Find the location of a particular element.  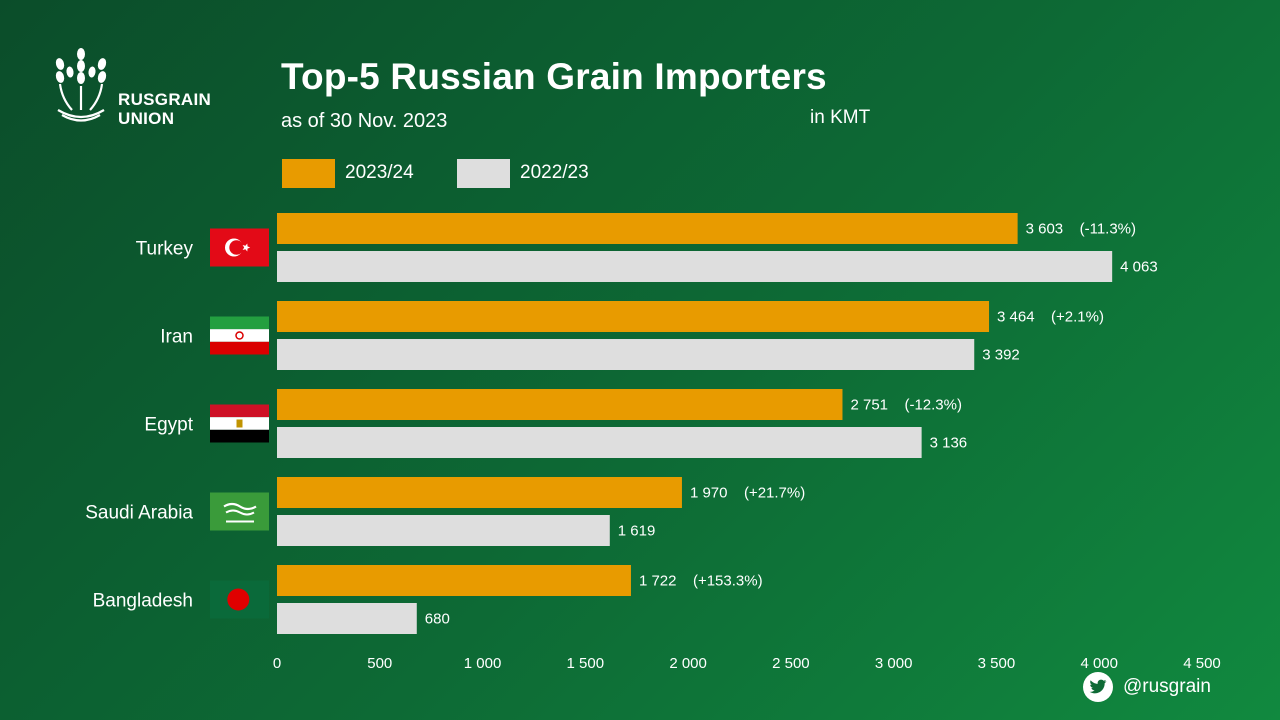

change-label-bangladesh: (+153.3%) is located at coordinates (728, 581).